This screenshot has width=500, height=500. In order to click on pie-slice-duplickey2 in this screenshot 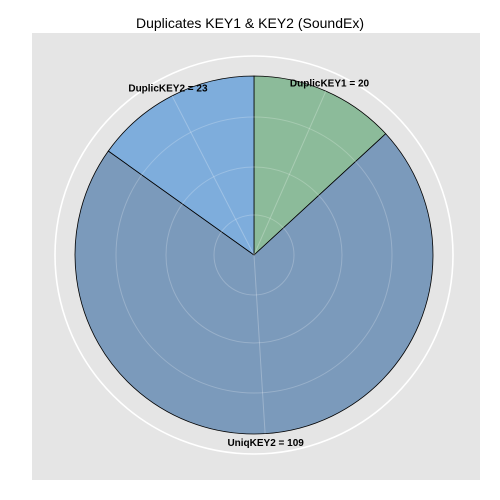, I will do `click(181, 165)`.